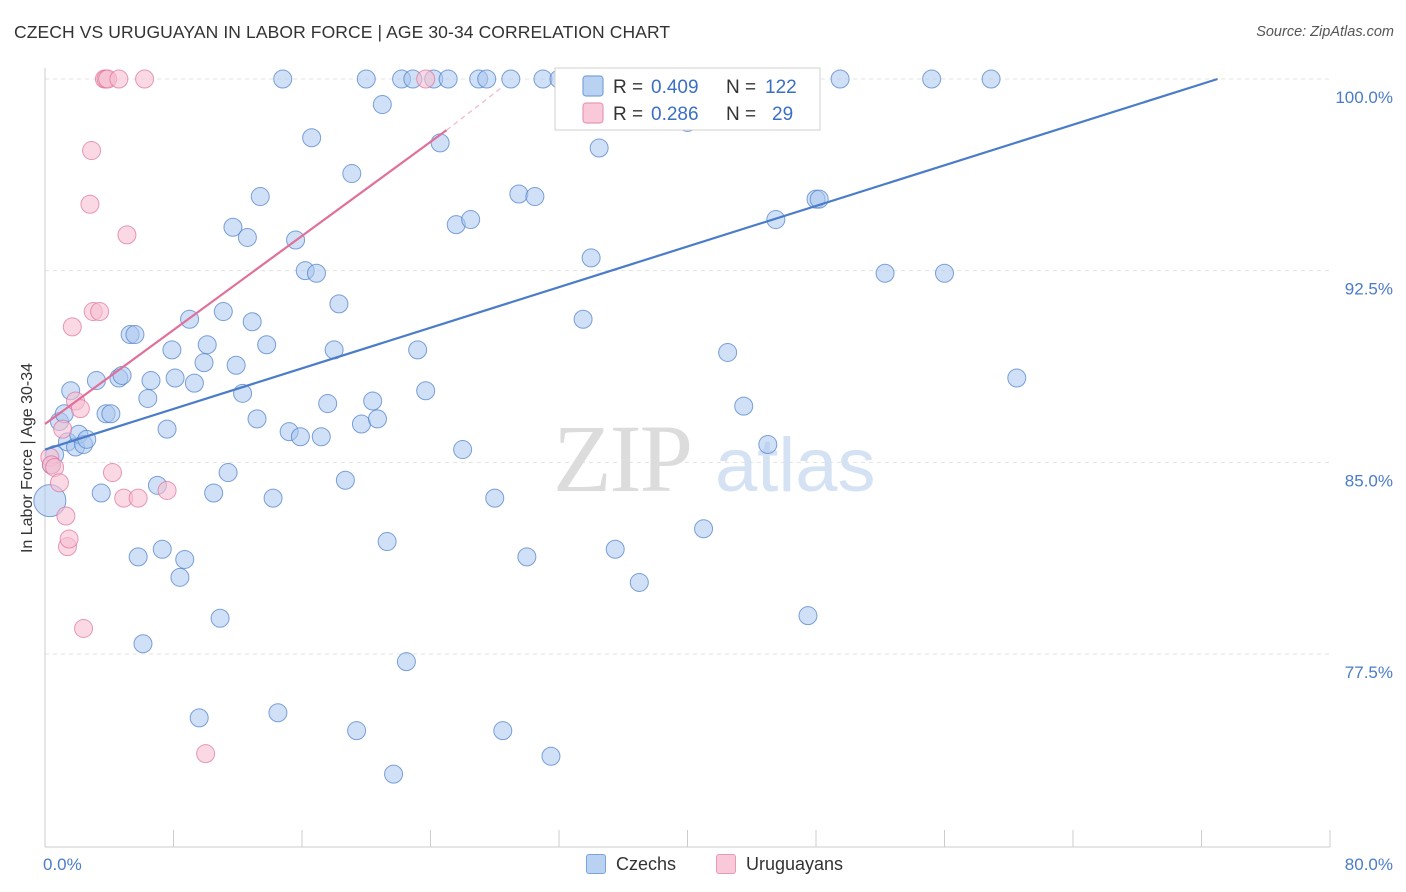  I want to click on x-tick-label-min: 0.0%, so click(62, 864).